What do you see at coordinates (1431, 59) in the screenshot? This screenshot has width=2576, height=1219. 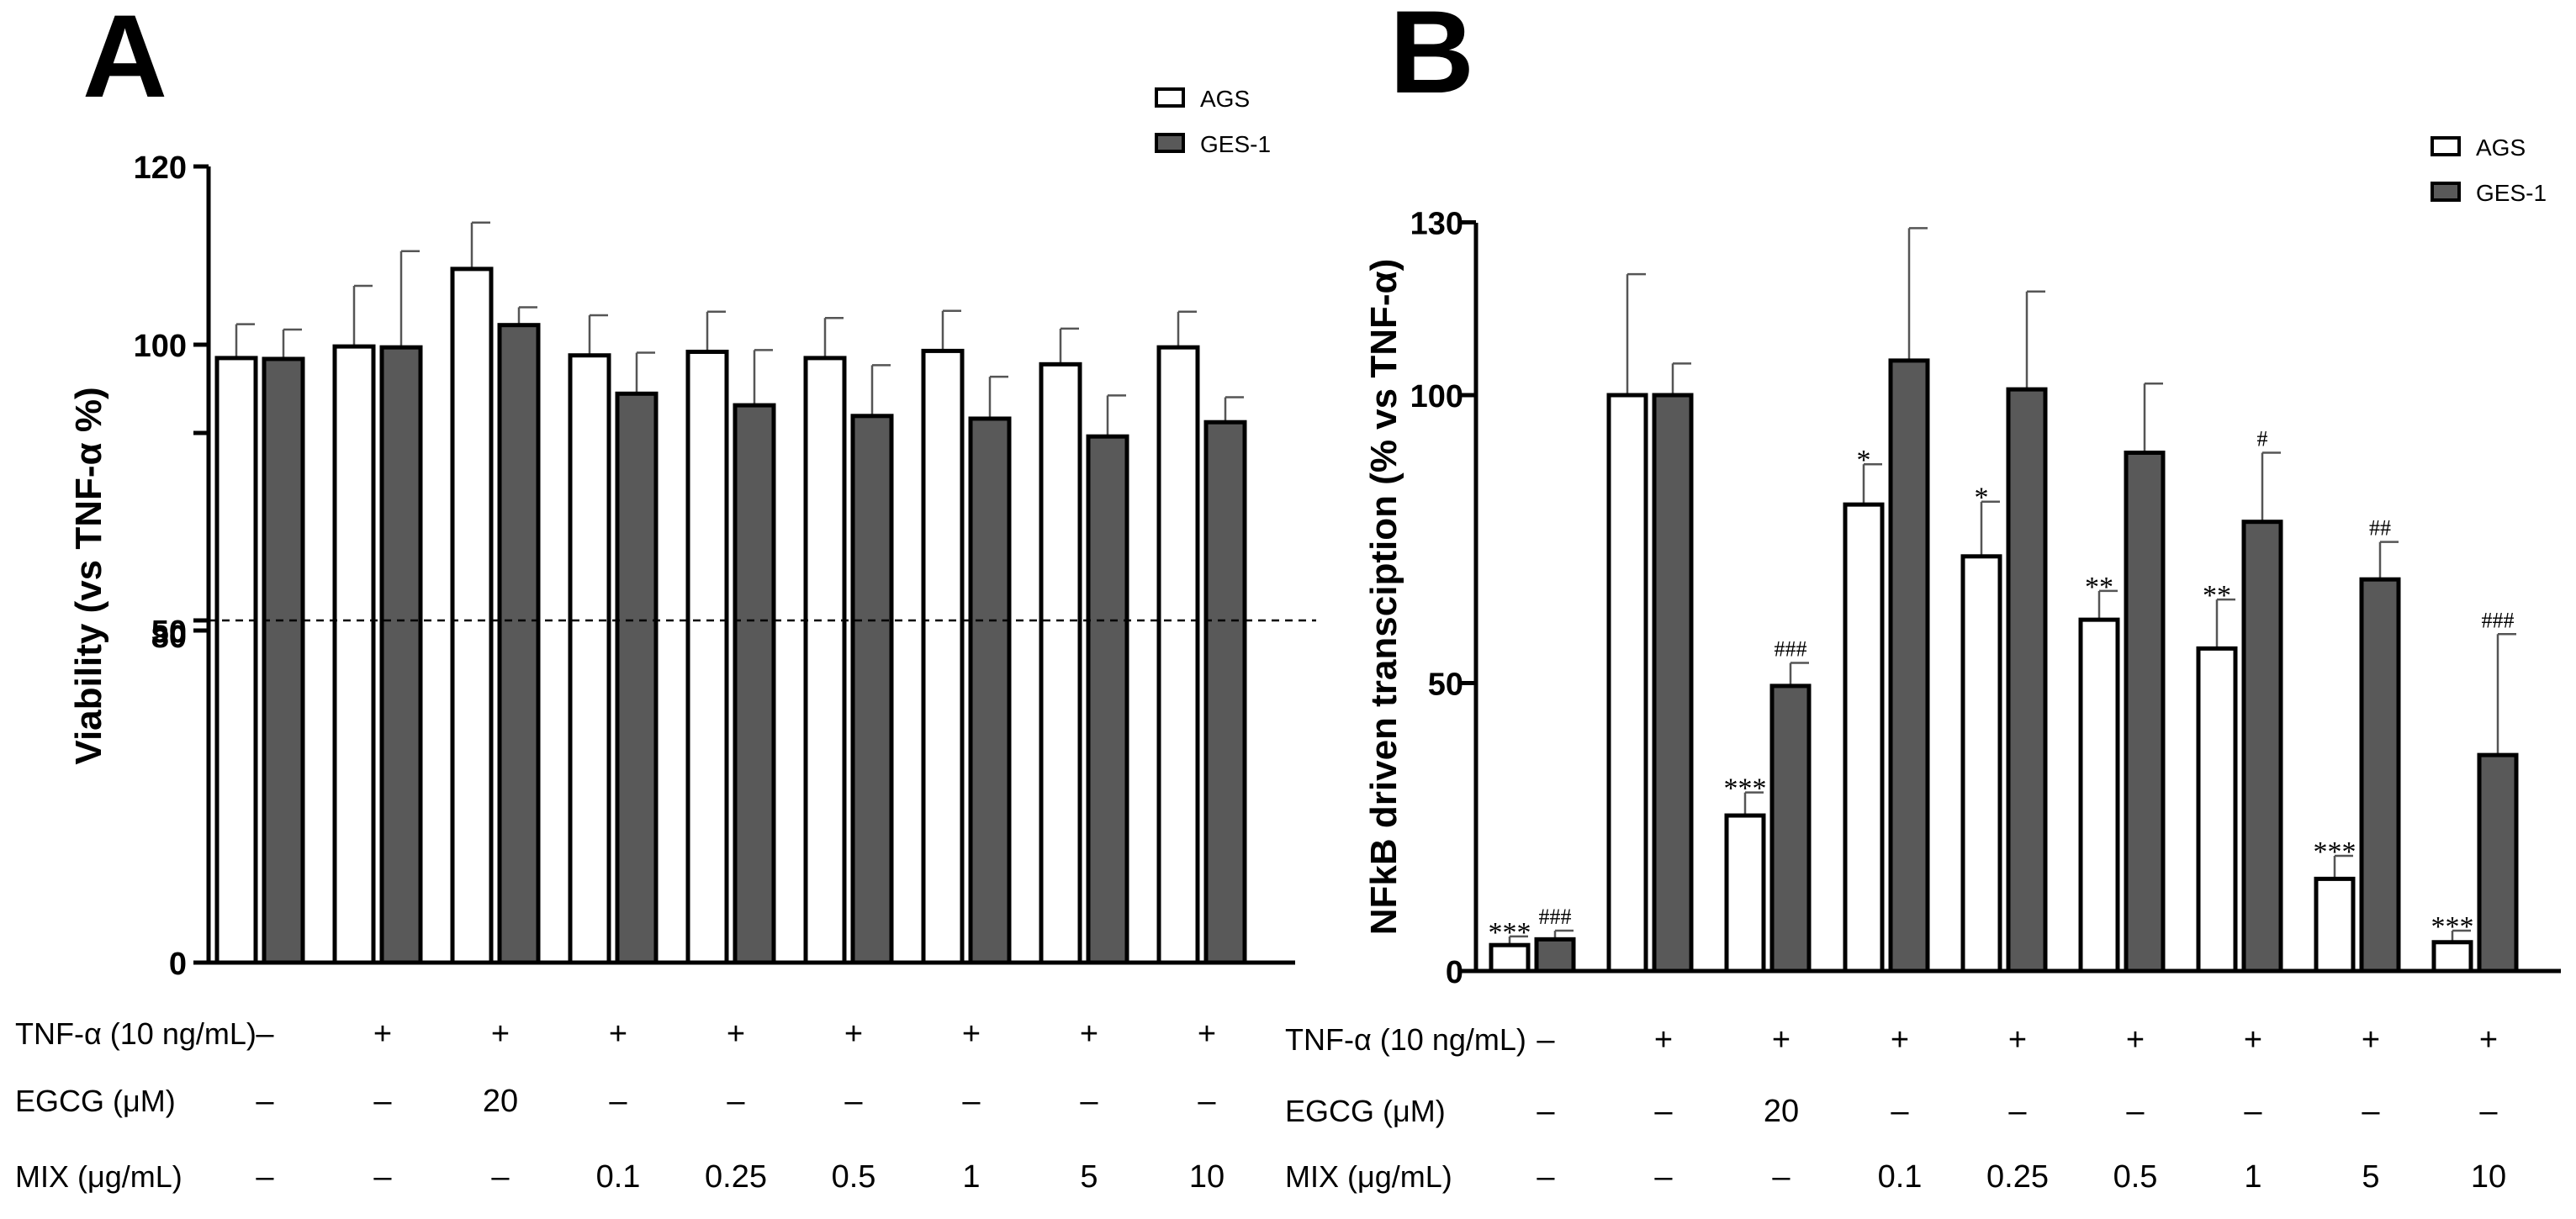 I see `panel-label: B` at bounding box center [1431, 59].